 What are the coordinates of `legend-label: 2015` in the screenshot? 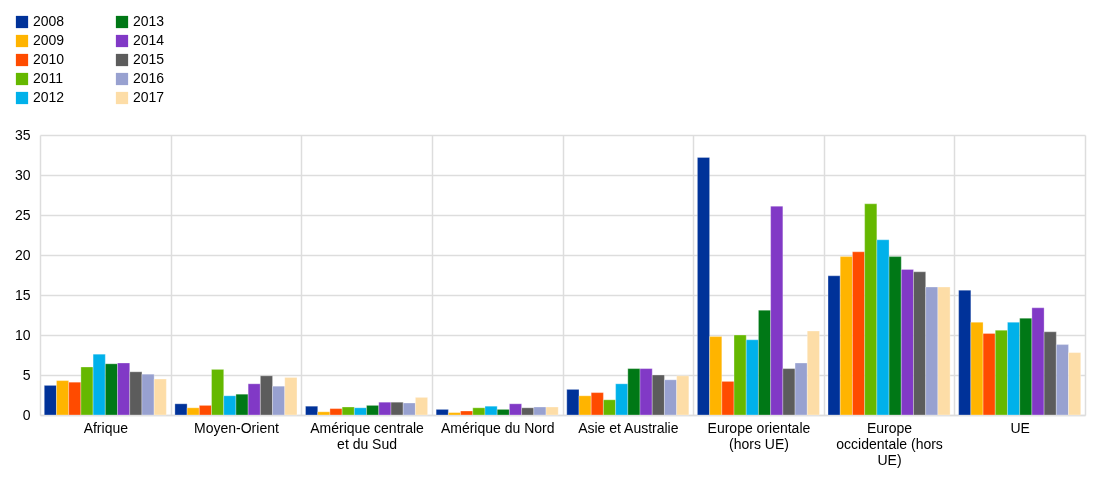 It's located at (149, 59).